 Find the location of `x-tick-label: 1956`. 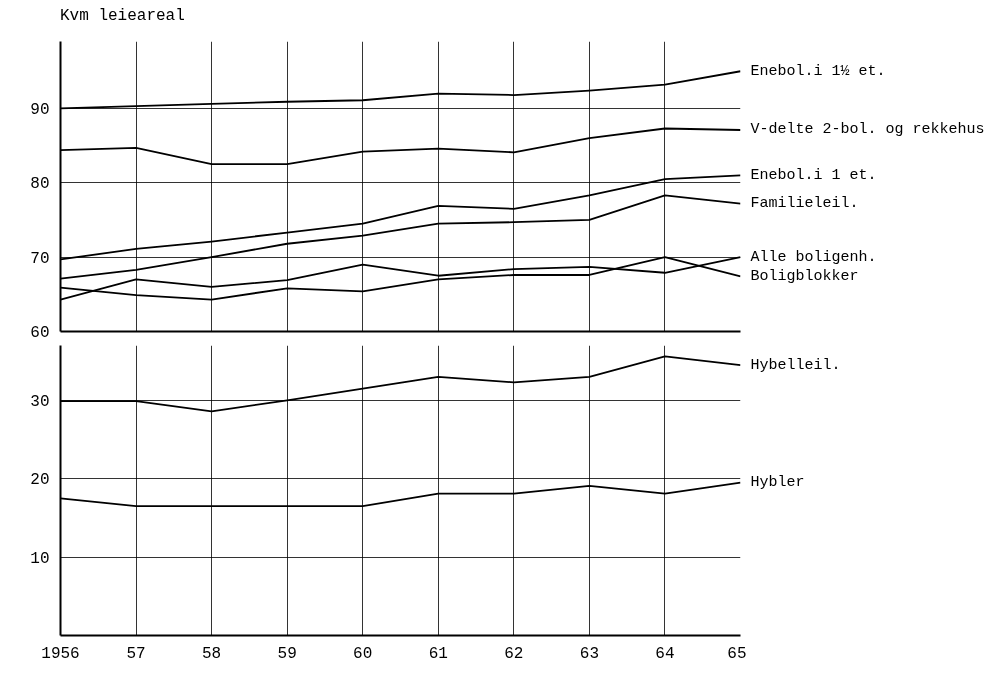

x-tick-label: 1956 is located at coordinates (60, 653).